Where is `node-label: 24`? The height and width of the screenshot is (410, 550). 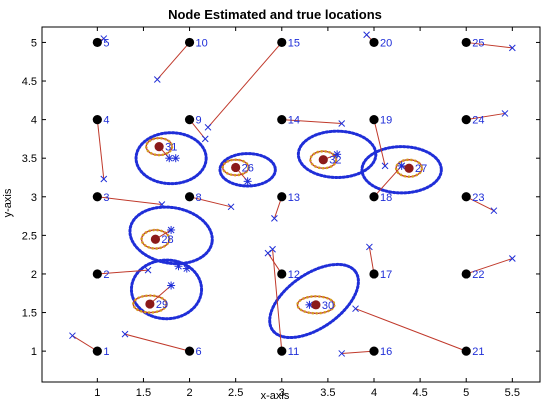 node-label: 24 is located at coordinates (478, 121).